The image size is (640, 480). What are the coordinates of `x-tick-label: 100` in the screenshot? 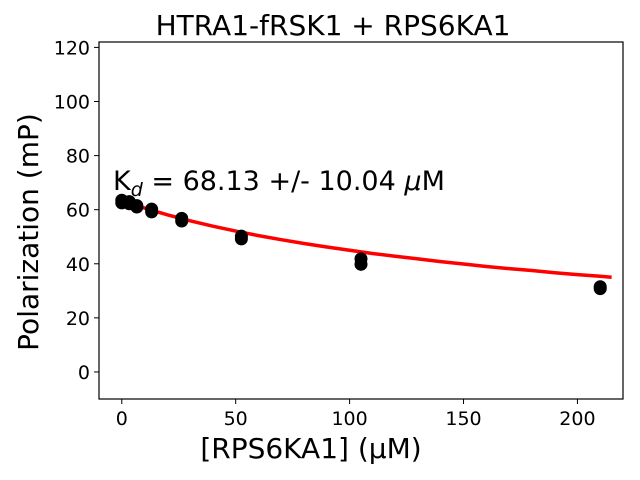 It's located at (349, 419).